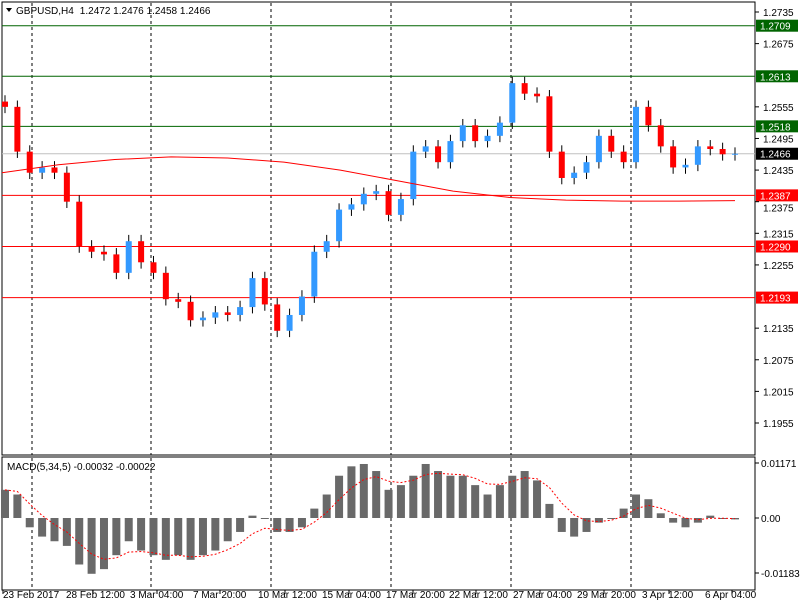 The image size is (800, 600). What do you see at coordinates (778, 171) in the screenshot?
I see `y-tick-label: 1.2435` at bounding box center [778, 171].